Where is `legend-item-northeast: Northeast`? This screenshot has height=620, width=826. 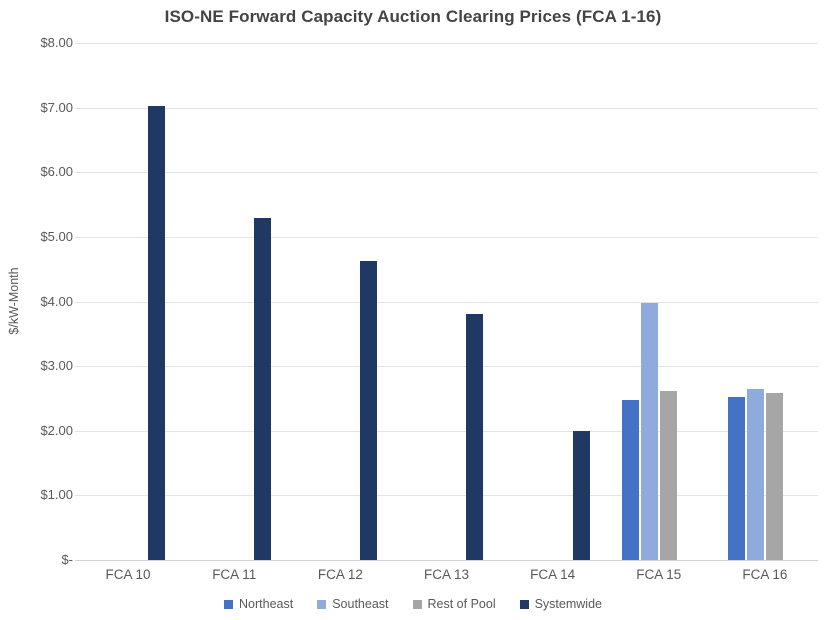 legend-item-northeast: Northeast is located at coordinates (258, 604).